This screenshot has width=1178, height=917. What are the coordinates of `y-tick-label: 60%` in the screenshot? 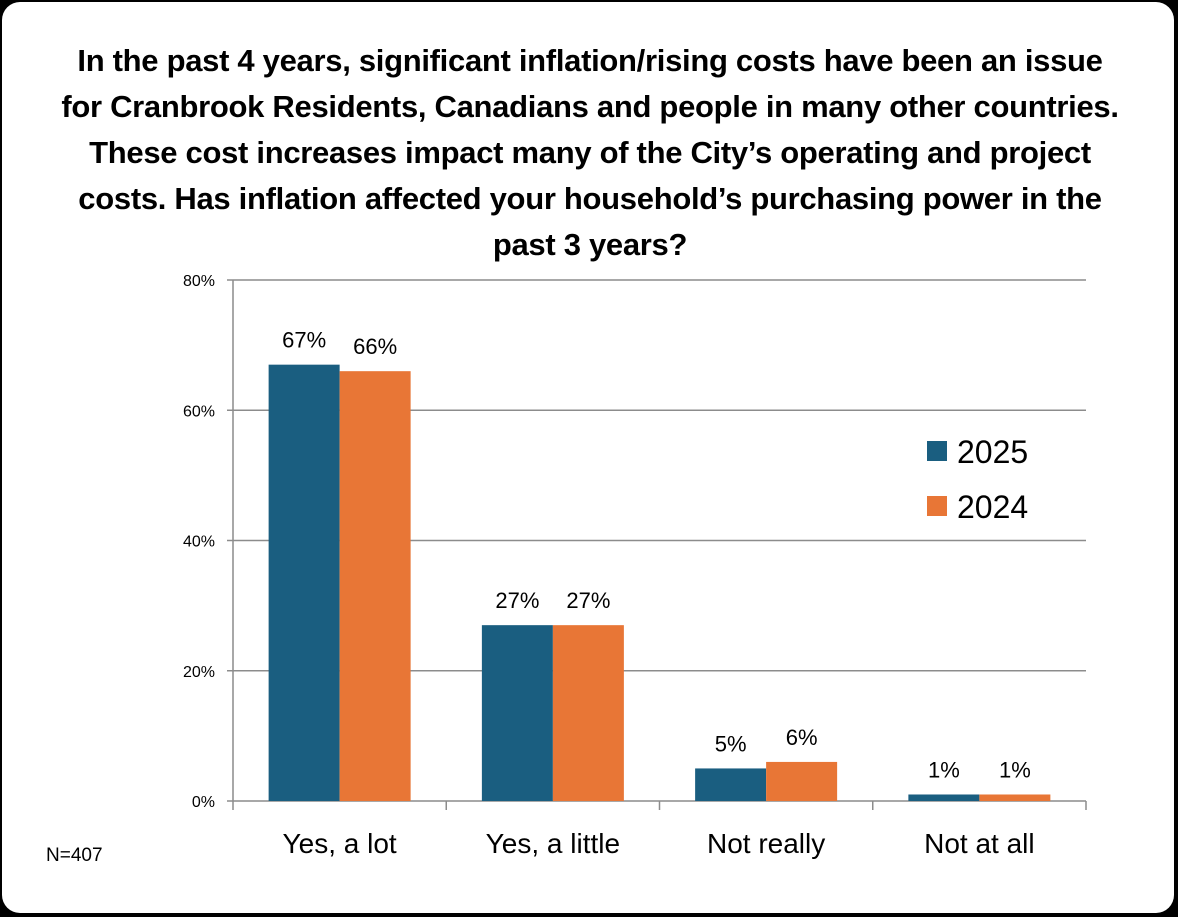 It's located at (199, 411).